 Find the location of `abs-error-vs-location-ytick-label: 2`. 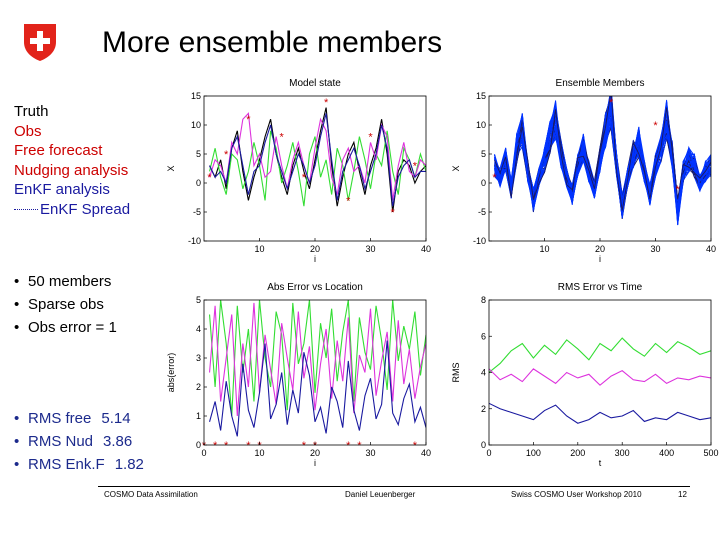

abs-error-vs-location-ytick-label: 2 is located at coordinates (198, 387).